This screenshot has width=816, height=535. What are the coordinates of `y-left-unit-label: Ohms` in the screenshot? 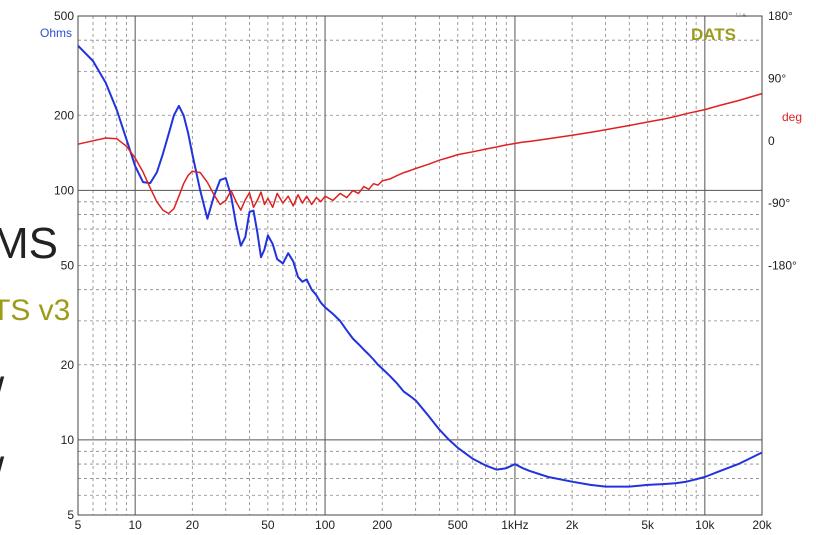 It's located at (56, 33).